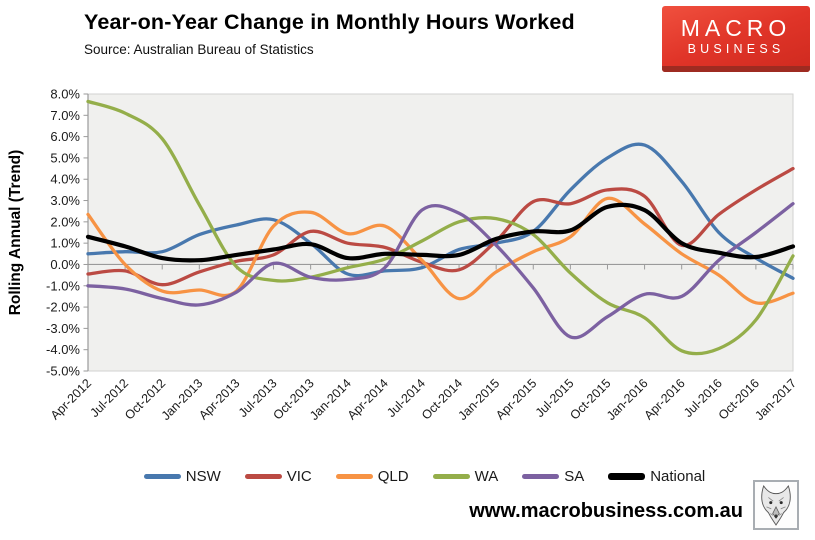 The width and height of the screenshot is (815, 540). What do you see at coordinates (65, 264) in the screenshot?
I see `y-tick-label: 0.0%` at bounding box center [65, 264].